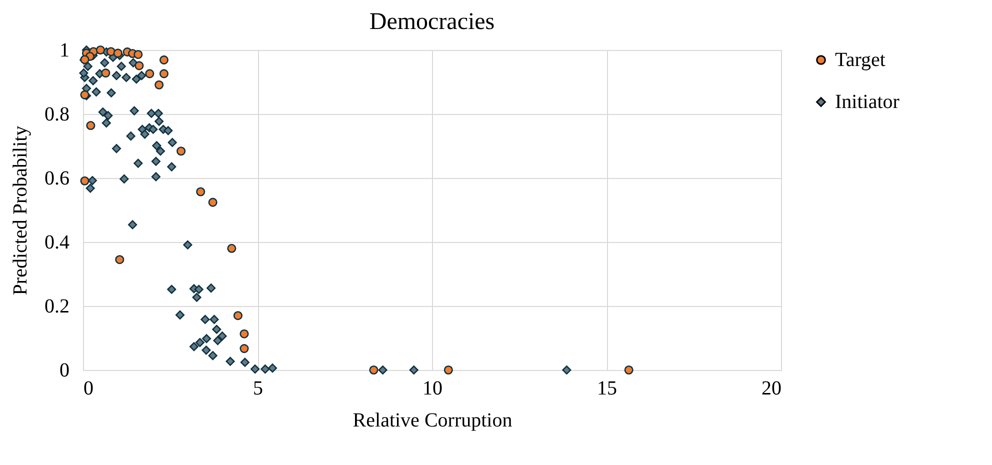 The width and height of the screenshot is (992, 465). I want to click on chart-title: Democracies, so click(432, 22).